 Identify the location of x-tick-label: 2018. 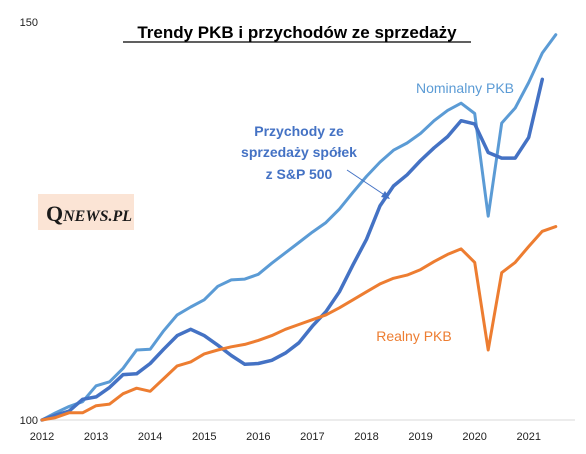
(366, 437).